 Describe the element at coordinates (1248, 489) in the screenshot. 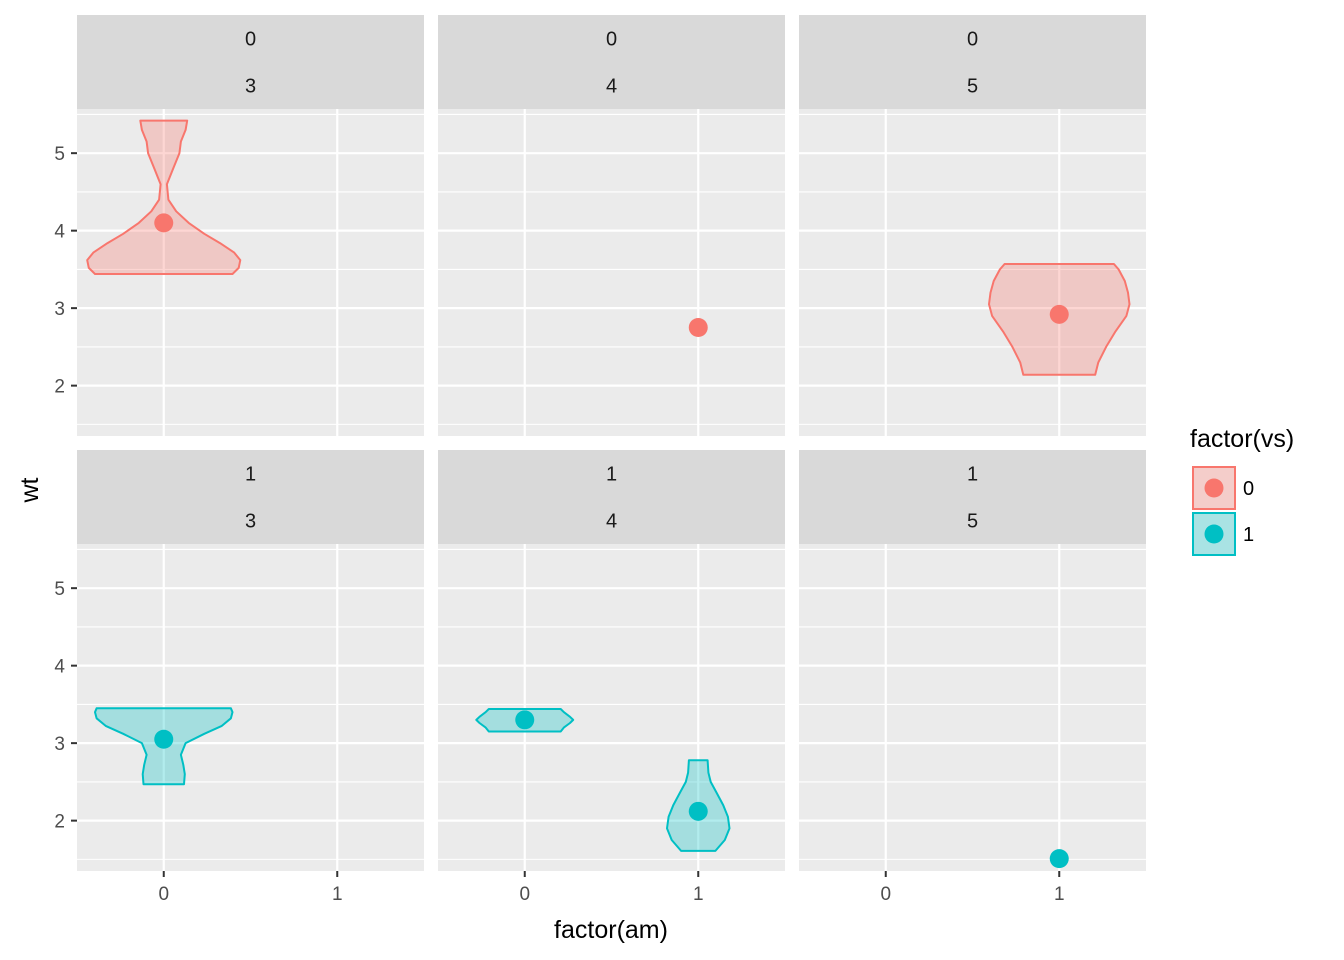

I see `legend-label: 0` at that location.